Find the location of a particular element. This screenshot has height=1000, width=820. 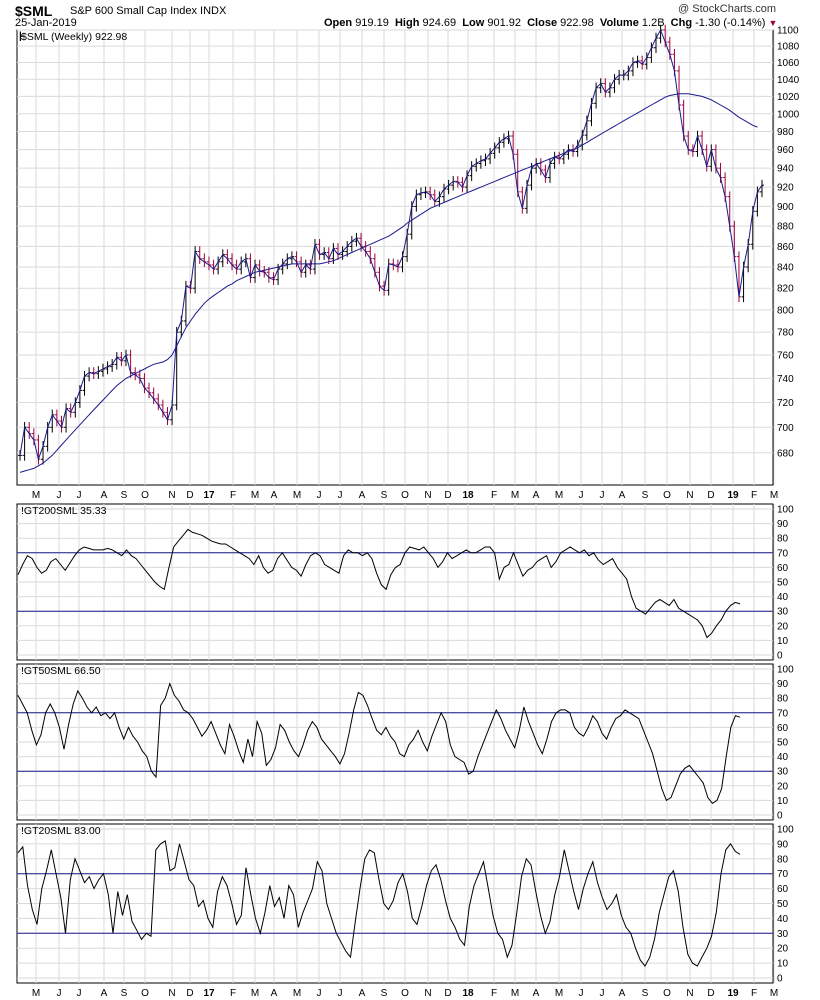

gt50-tick-label: 20 is located at coordinates (783, 786).